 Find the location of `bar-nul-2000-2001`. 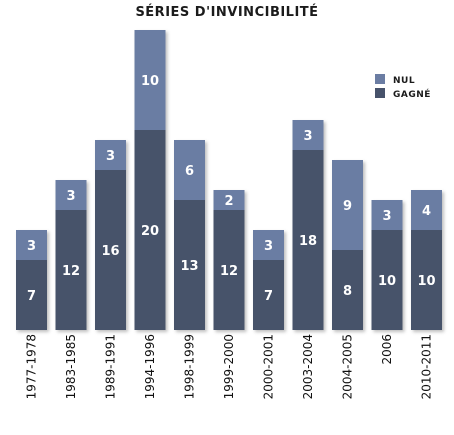

bar-nul-2000-2001 is located at coordinates (268, 245).